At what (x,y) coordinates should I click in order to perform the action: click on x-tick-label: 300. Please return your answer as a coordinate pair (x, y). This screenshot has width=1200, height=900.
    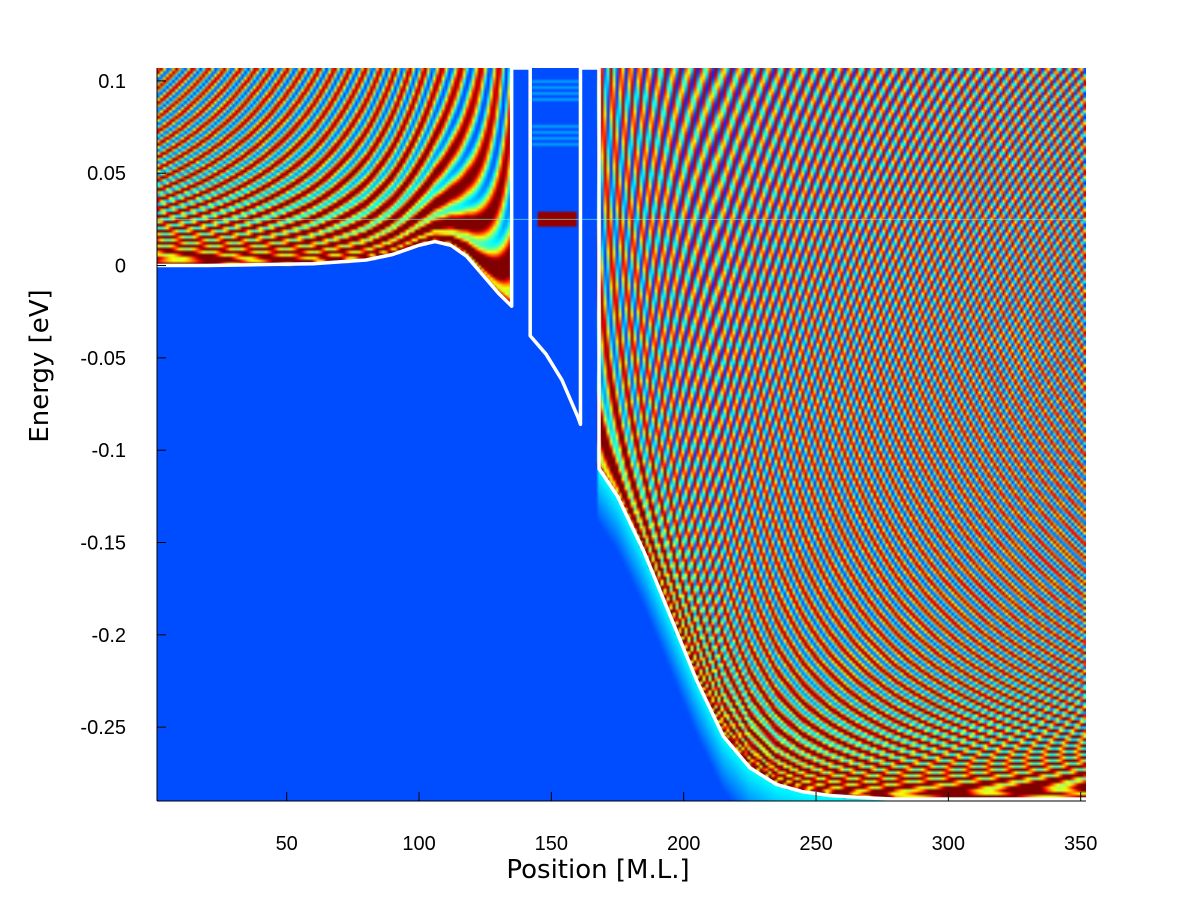
    Looking at the image, I should click on (948, 844).